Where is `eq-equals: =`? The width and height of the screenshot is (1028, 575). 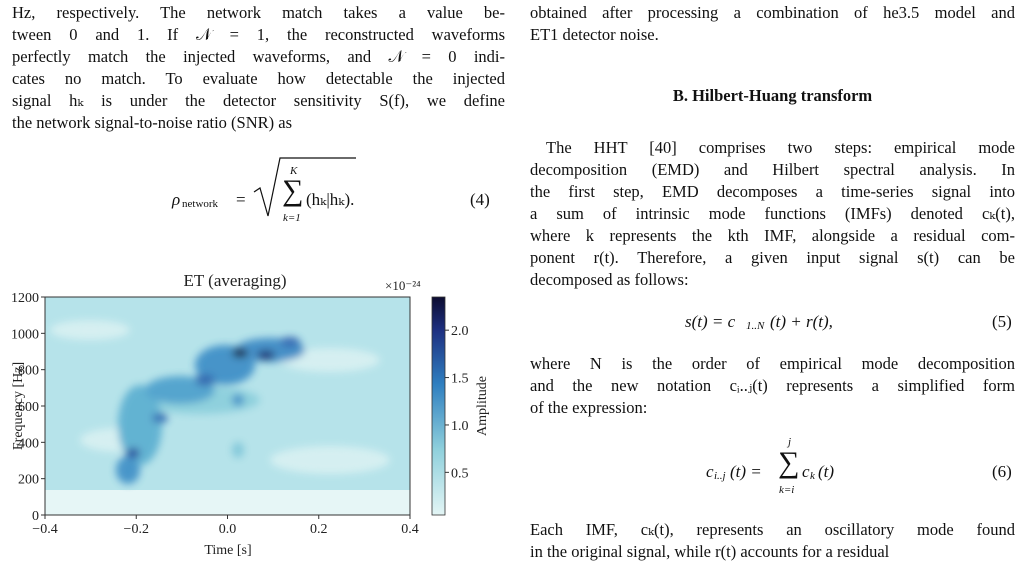 eq-equals: = is located at coordinates (241, 199).